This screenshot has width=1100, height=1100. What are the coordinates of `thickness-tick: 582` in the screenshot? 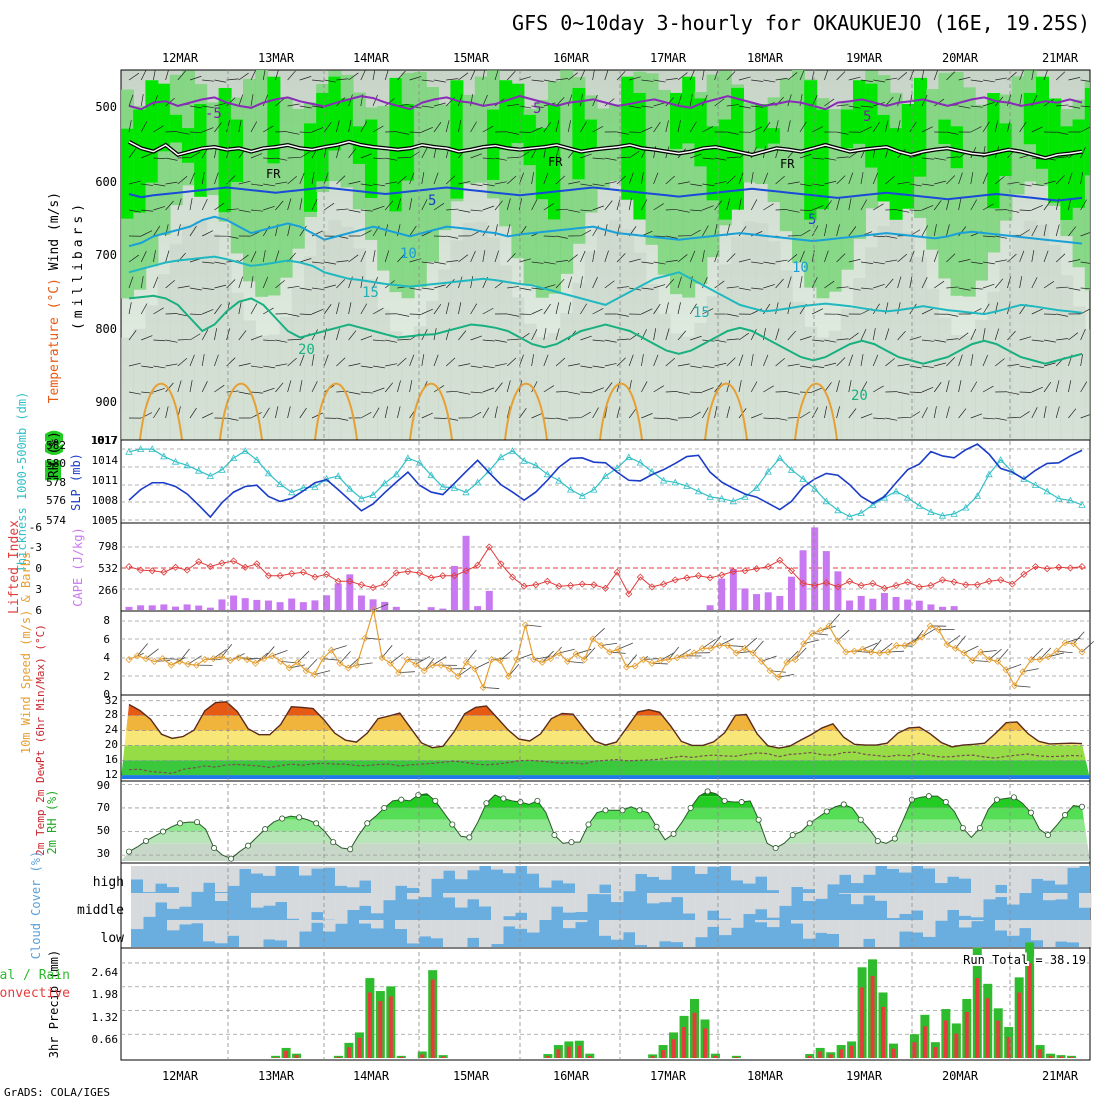 It's located at (56, 445).